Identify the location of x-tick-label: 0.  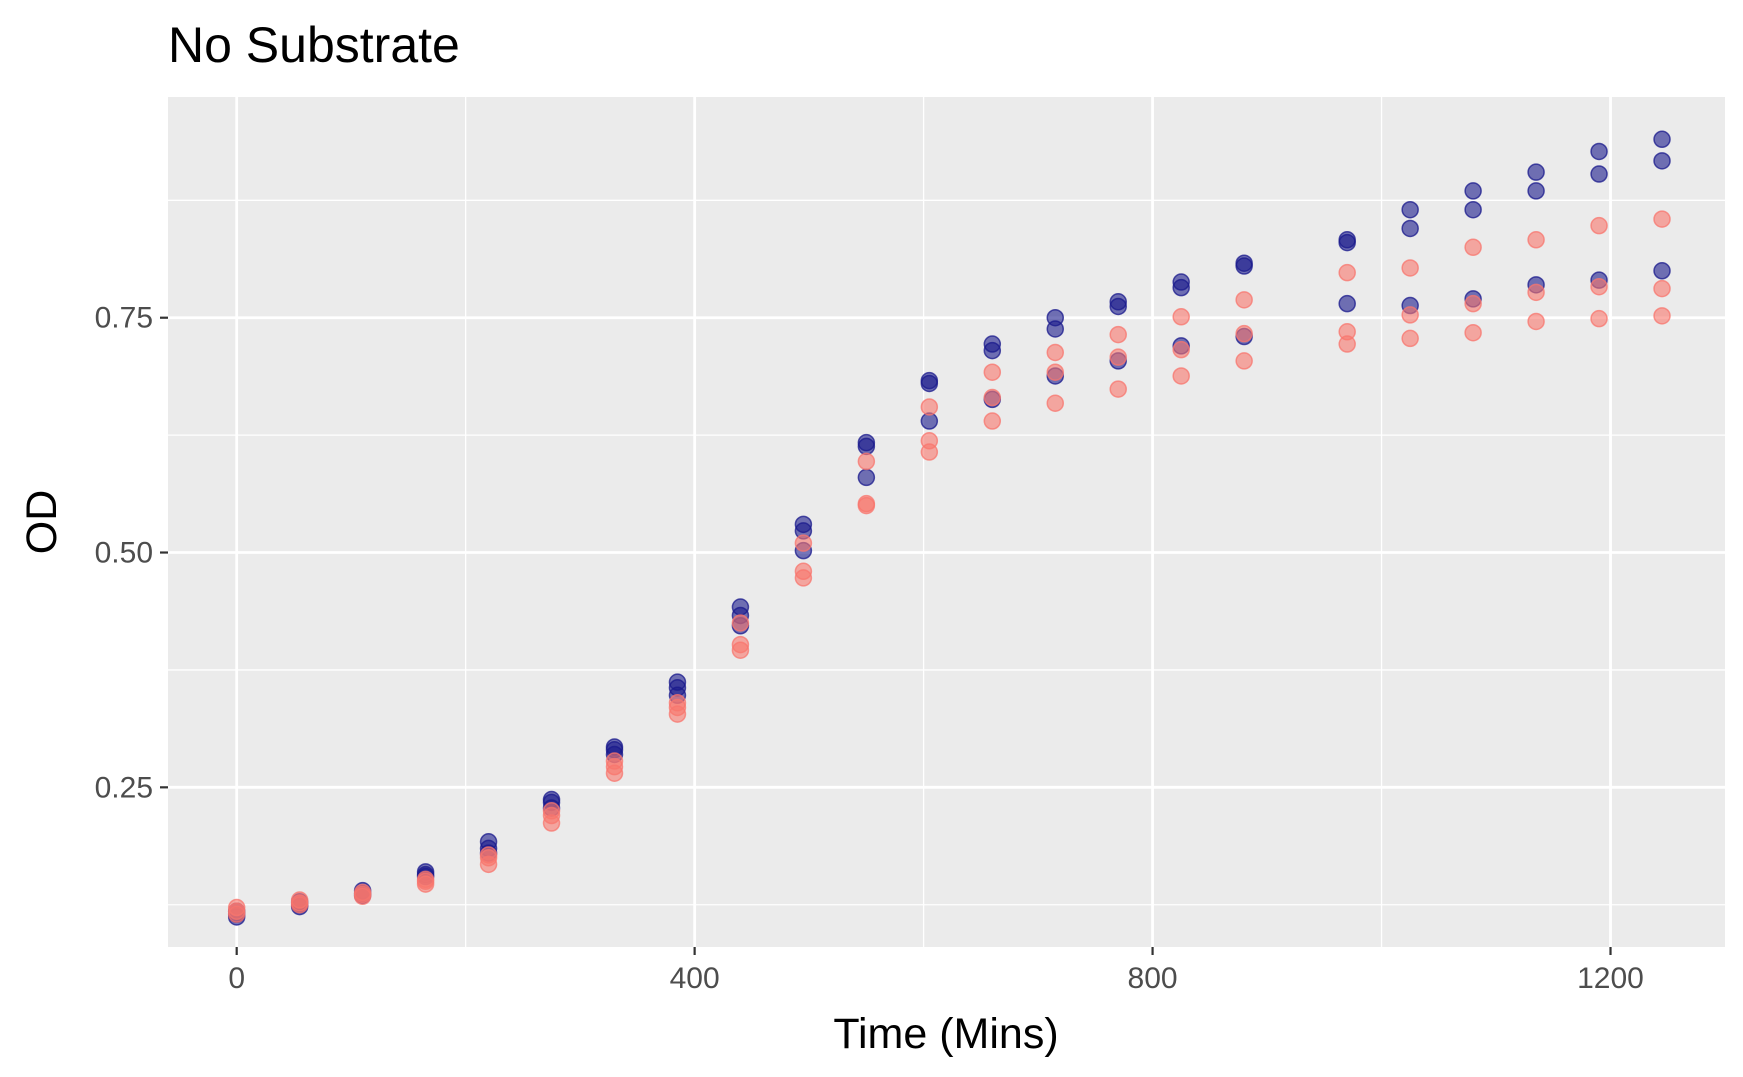
(236, 978).